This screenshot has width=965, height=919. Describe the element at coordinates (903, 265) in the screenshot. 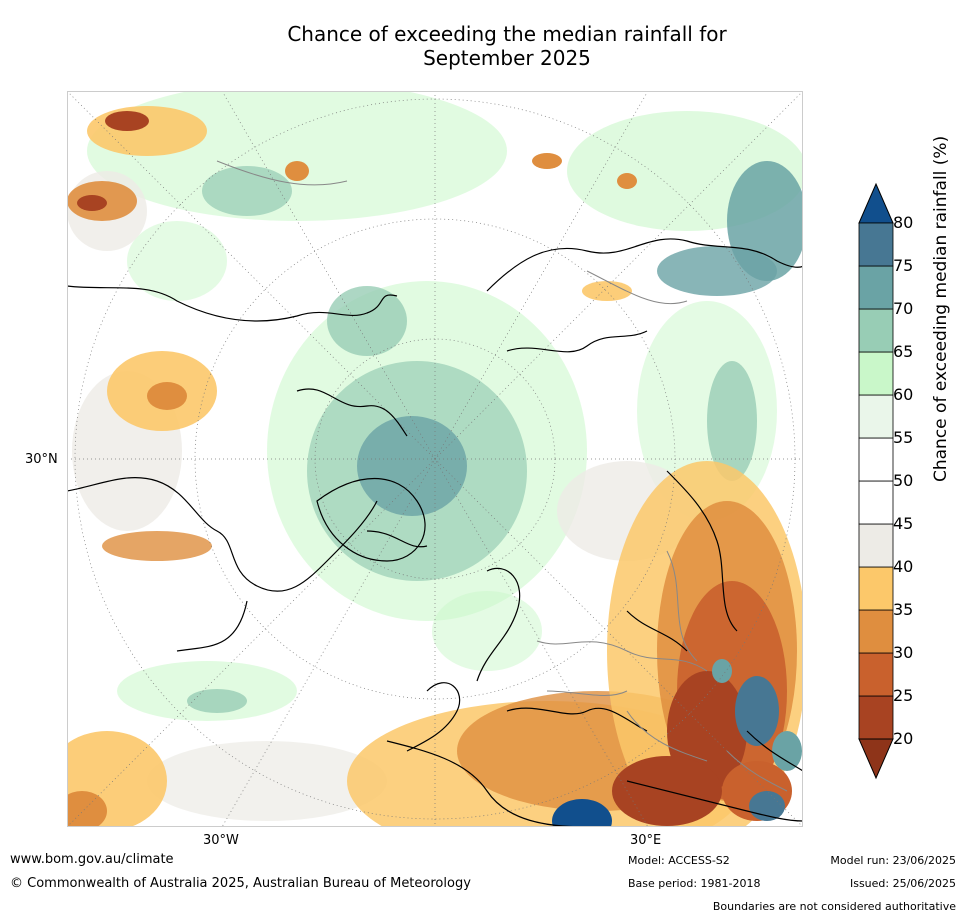

I see `colorbar-tick-75: 75` at that location.